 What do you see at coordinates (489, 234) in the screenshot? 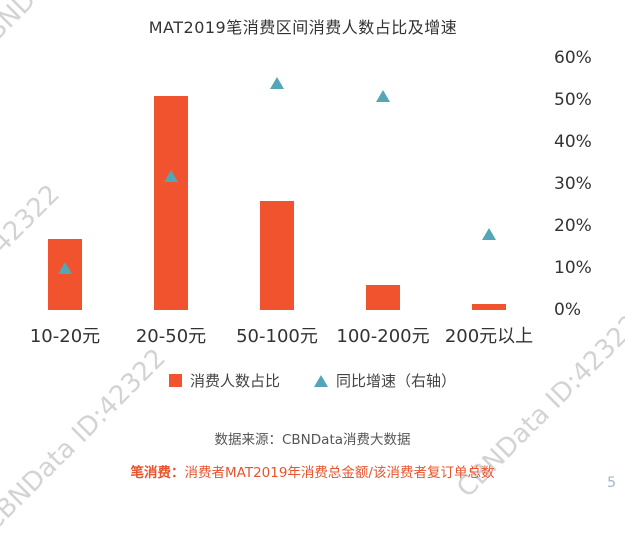
I see `growth-marker-200元以上` at bounding box center [489, 234].